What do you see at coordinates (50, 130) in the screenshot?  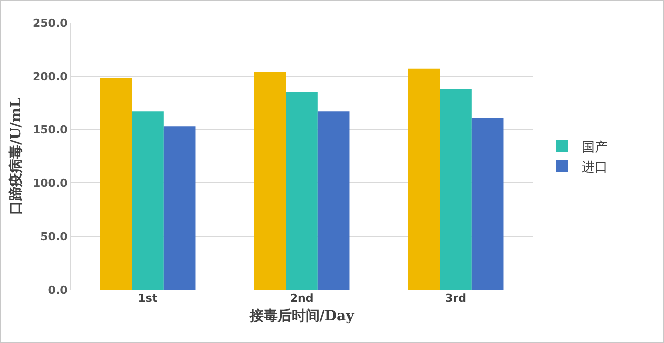 I see `y-tick-label: 150.0` at bounding box center [50, 130].